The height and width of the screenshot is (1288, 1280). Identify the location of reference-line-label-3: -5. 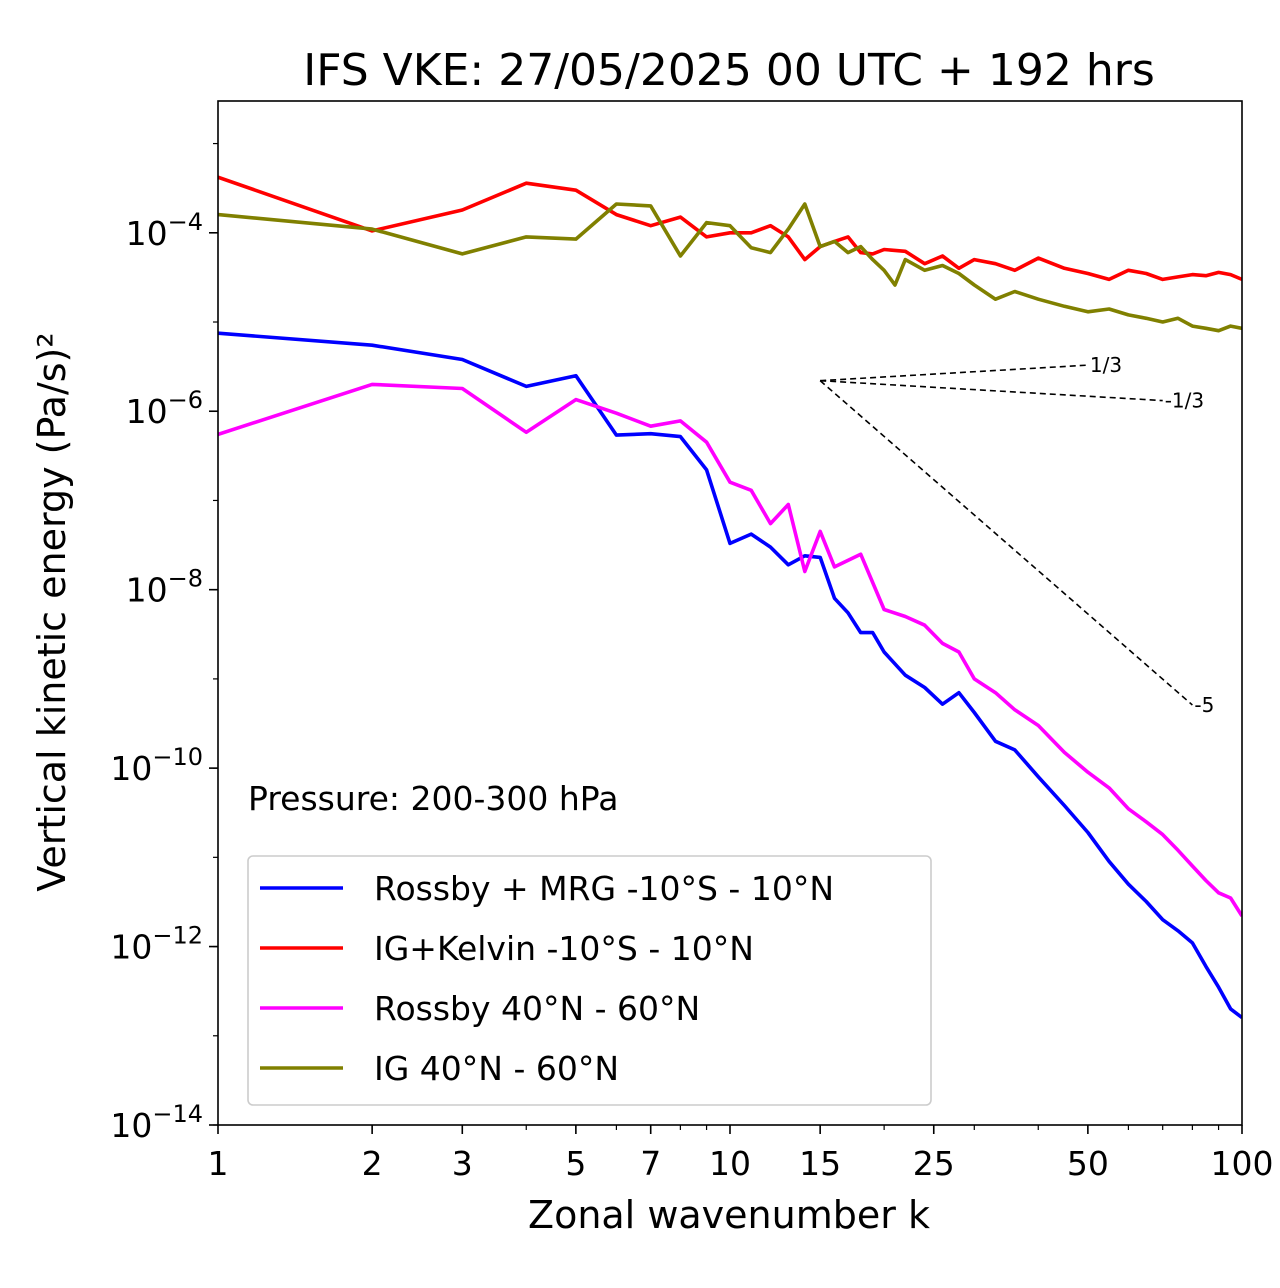
(1204, 705).